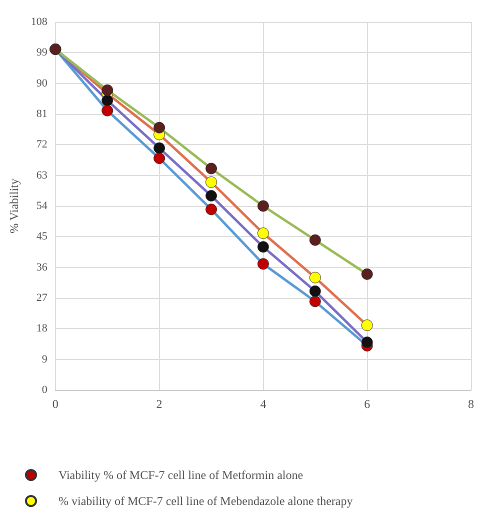 The height and width of the screenshot is (520, 491). I want to click on x-tick-label: 4, so click(263, 404).